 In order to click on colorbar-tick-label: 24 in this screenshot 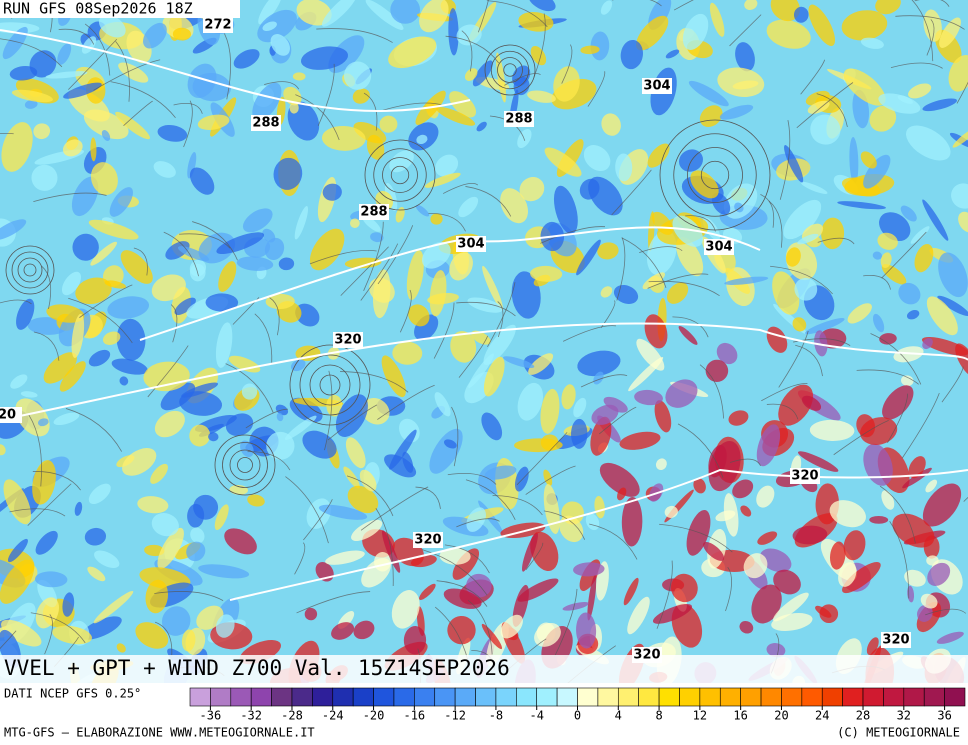, I will do `click(822, 716)`.